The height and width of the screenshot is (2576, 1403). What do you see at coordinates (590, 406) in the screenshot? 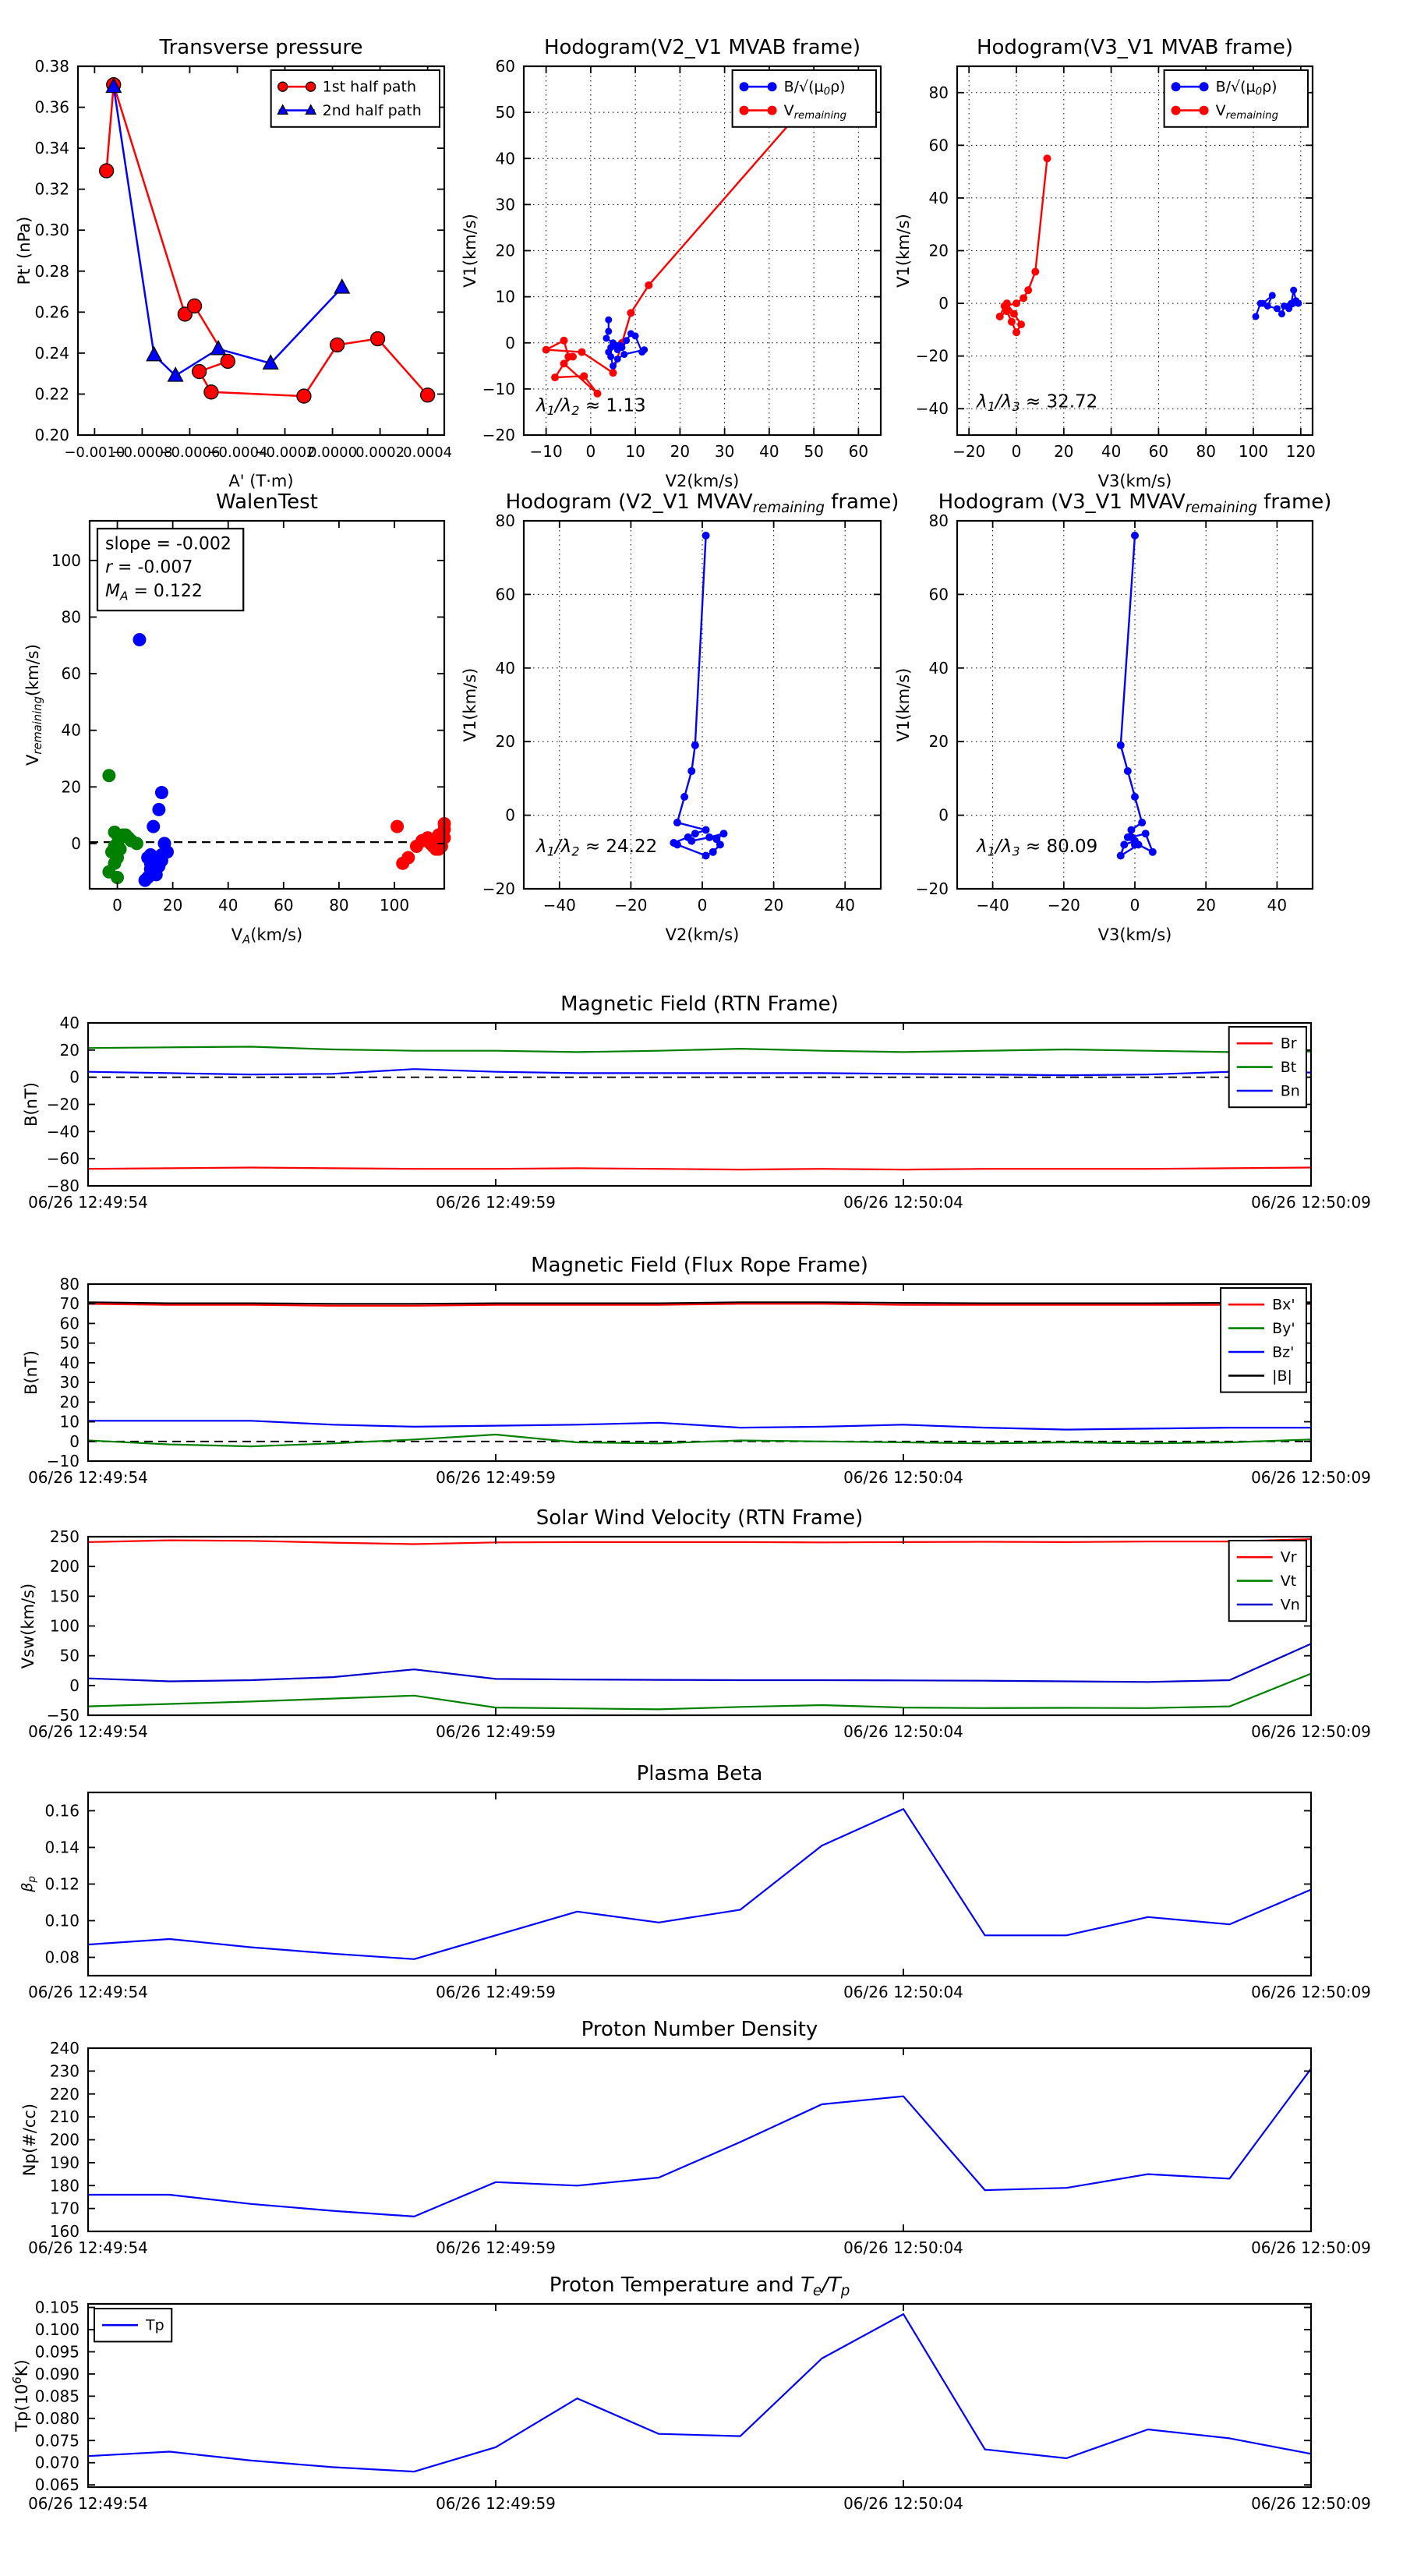
I see `annotation: λ1​/λ2​ ≈ 1.13` at bounding box center [590, 406].